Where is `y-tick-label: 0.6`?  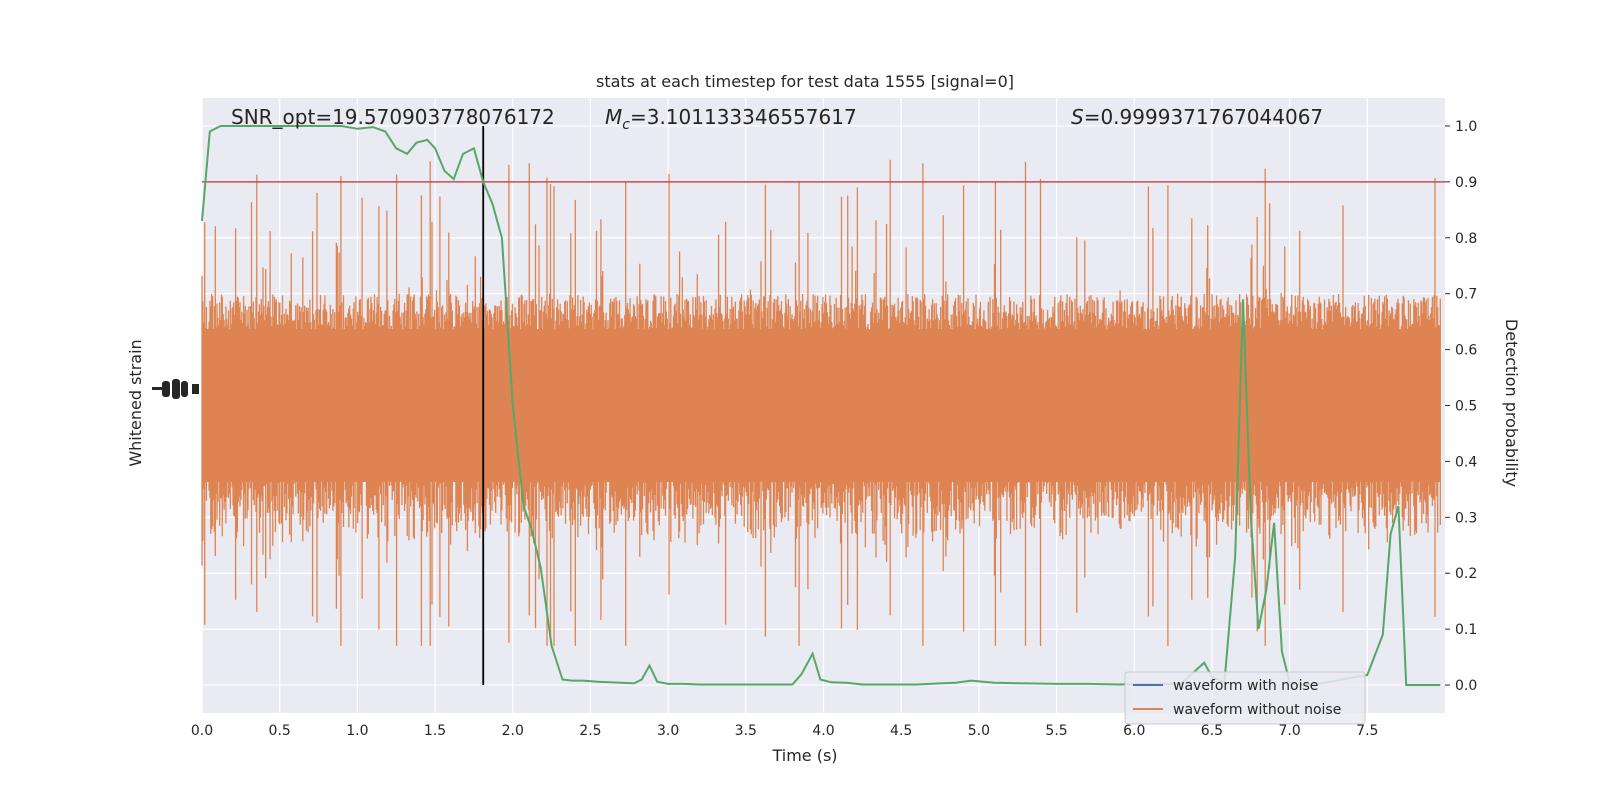 y-tick-label: 0.6 is located at coordinates (1466, 351).